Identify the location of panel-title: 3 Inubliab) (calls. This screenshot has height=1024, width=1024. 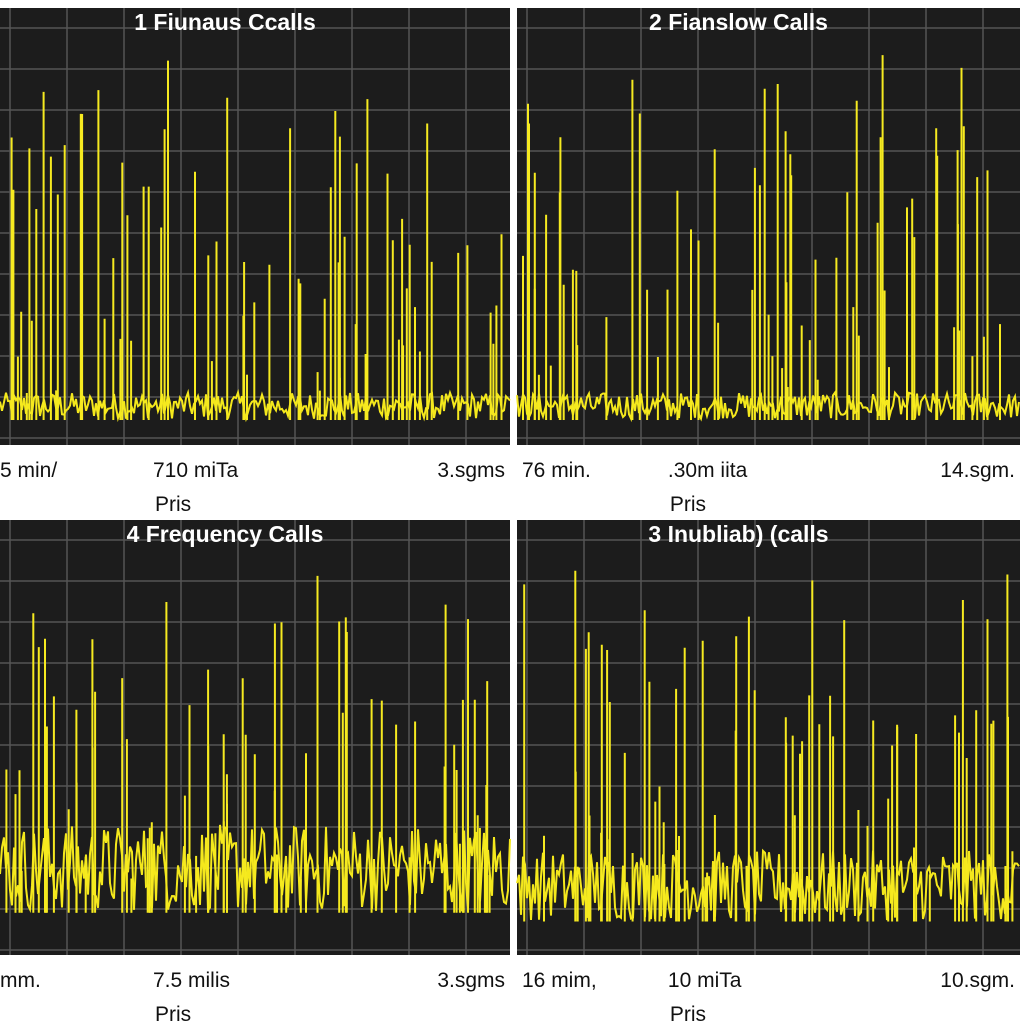
(738, 534).